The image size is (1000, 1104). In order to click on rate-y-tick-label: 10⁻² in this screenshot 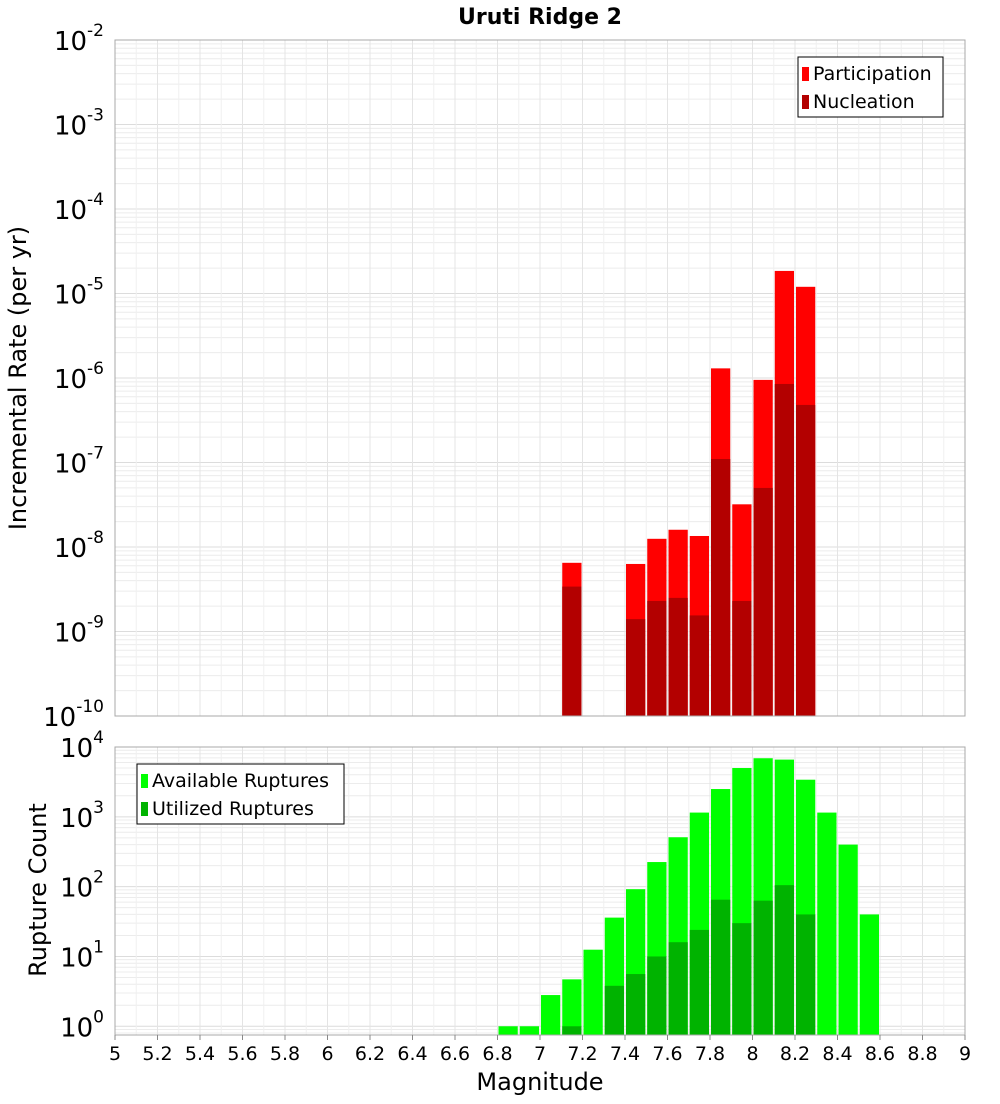, I will do `click(79, 39)`.